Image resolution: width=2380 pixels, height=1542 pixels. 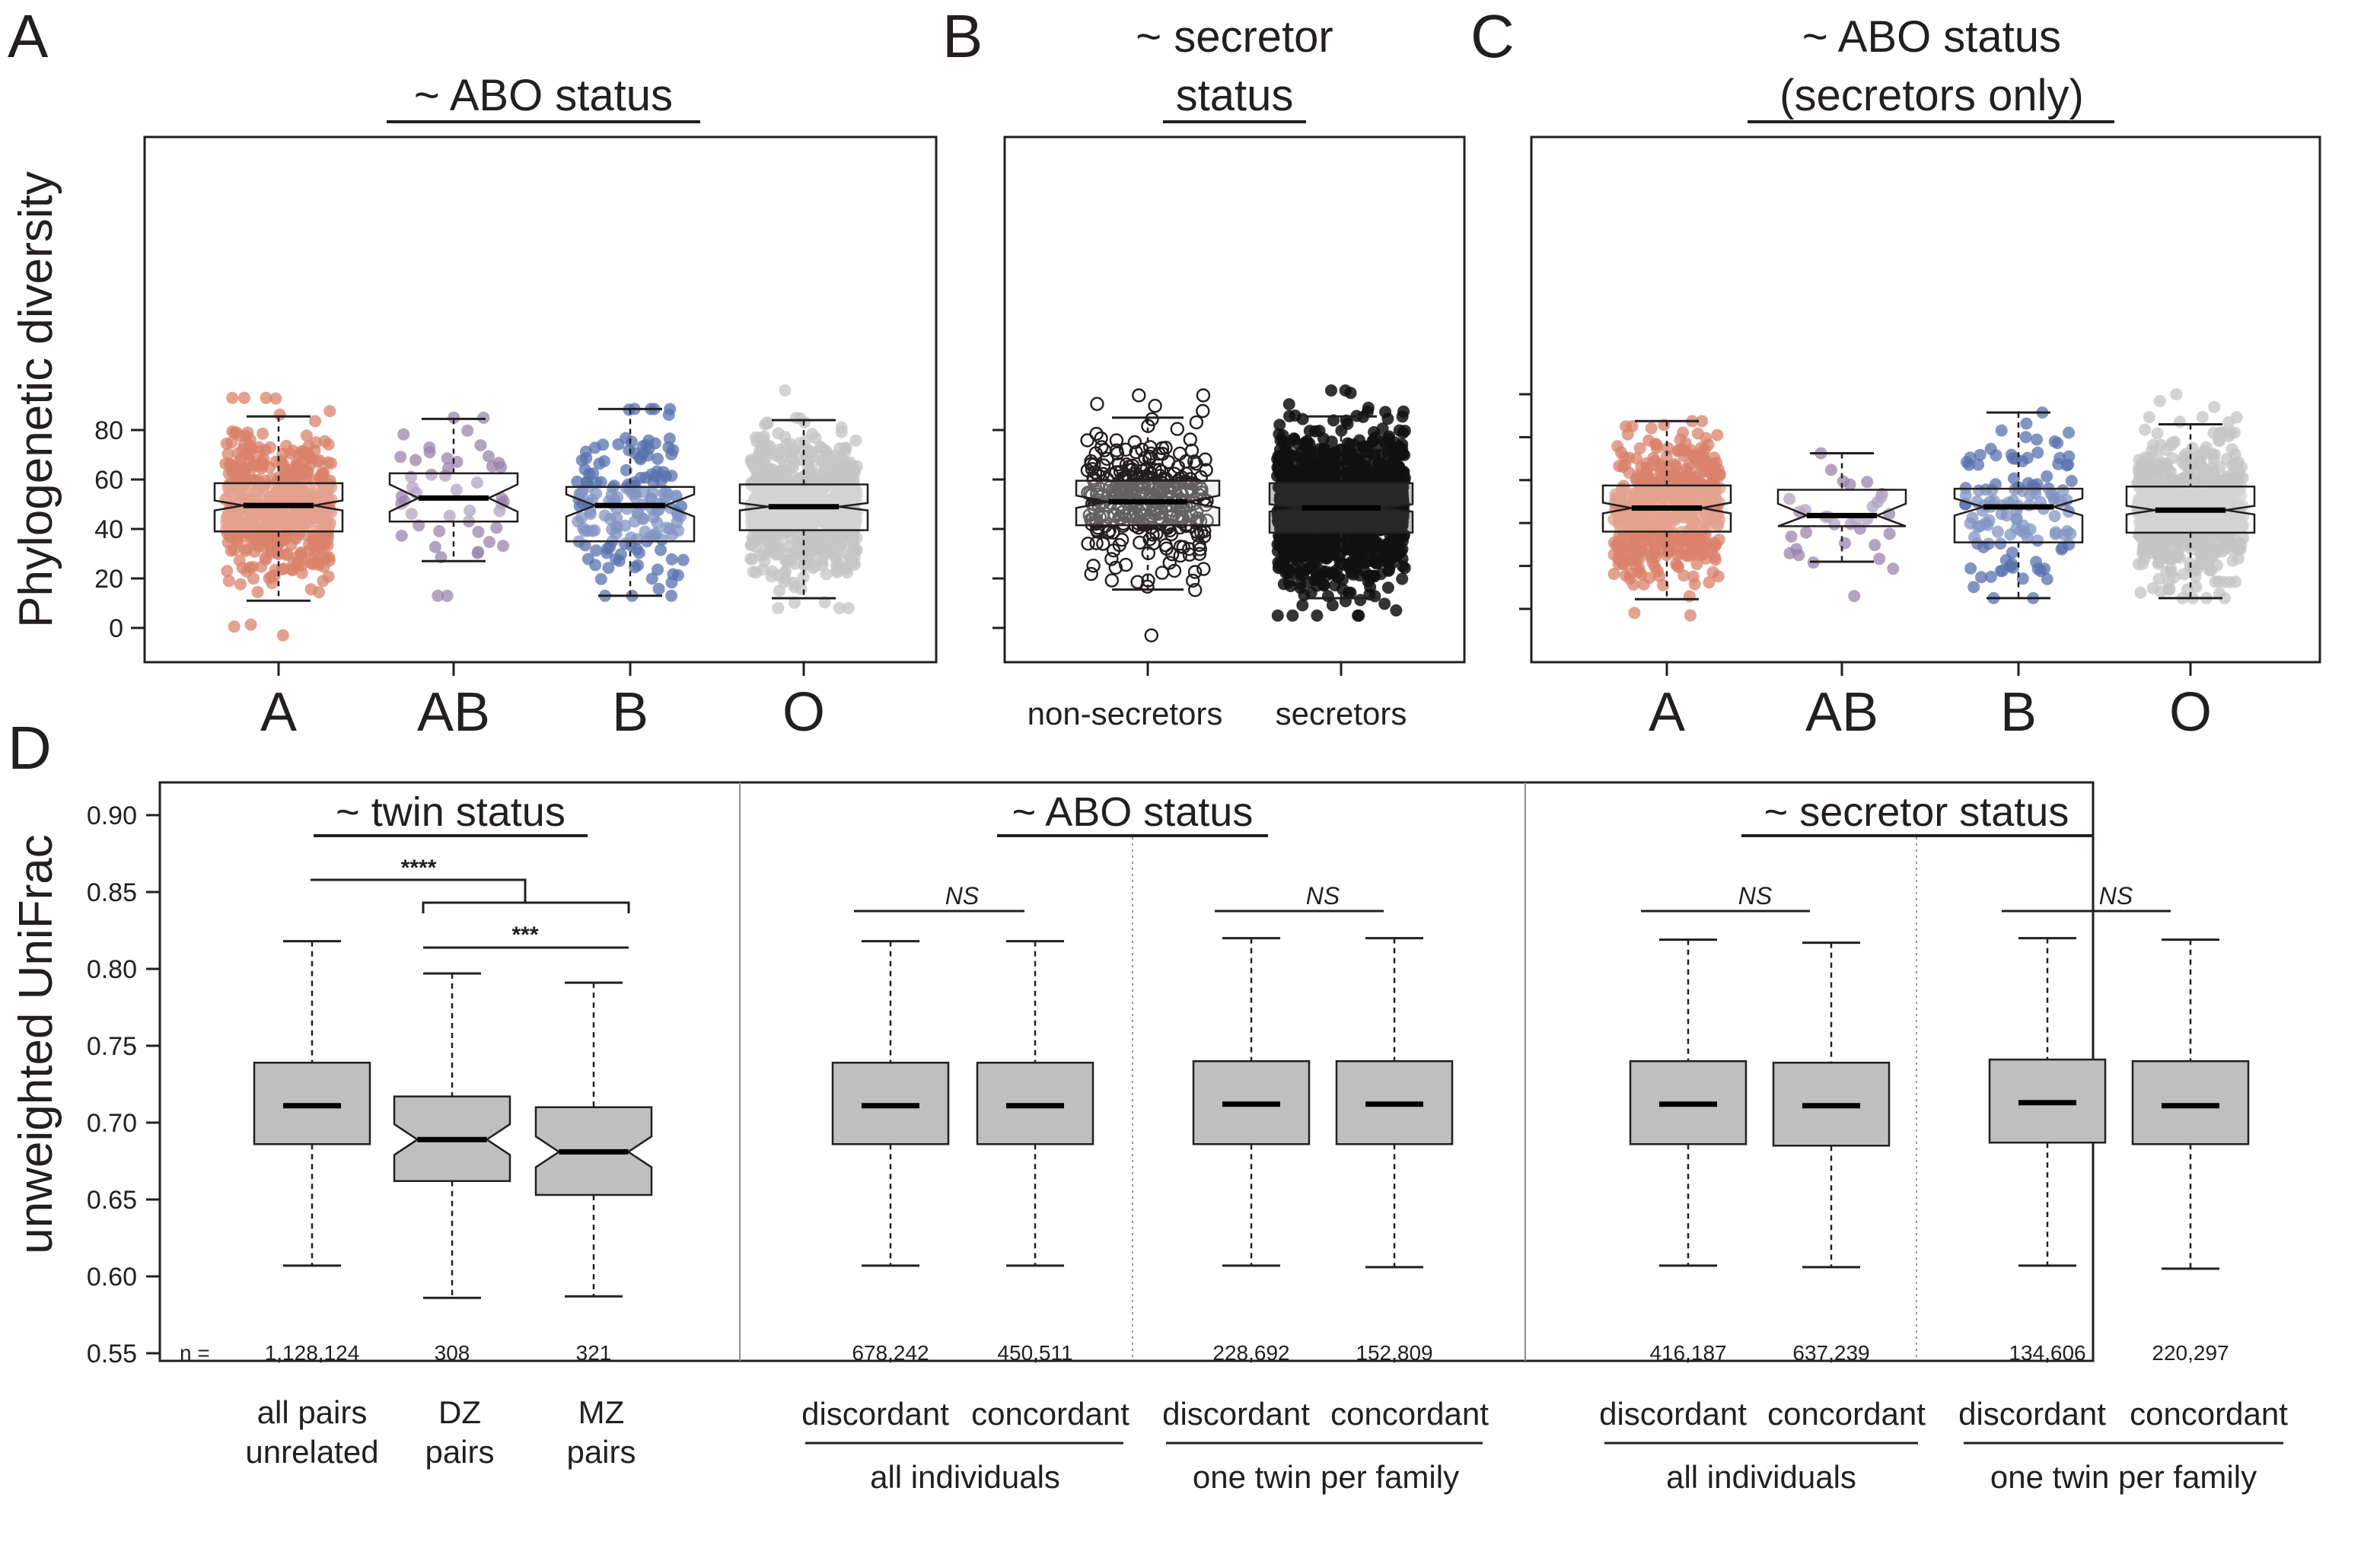 What do you see at coordinates (1250, 1353) in the screenshot?
I see `n-label: 228,692` at bounding box center [1250, 1353].